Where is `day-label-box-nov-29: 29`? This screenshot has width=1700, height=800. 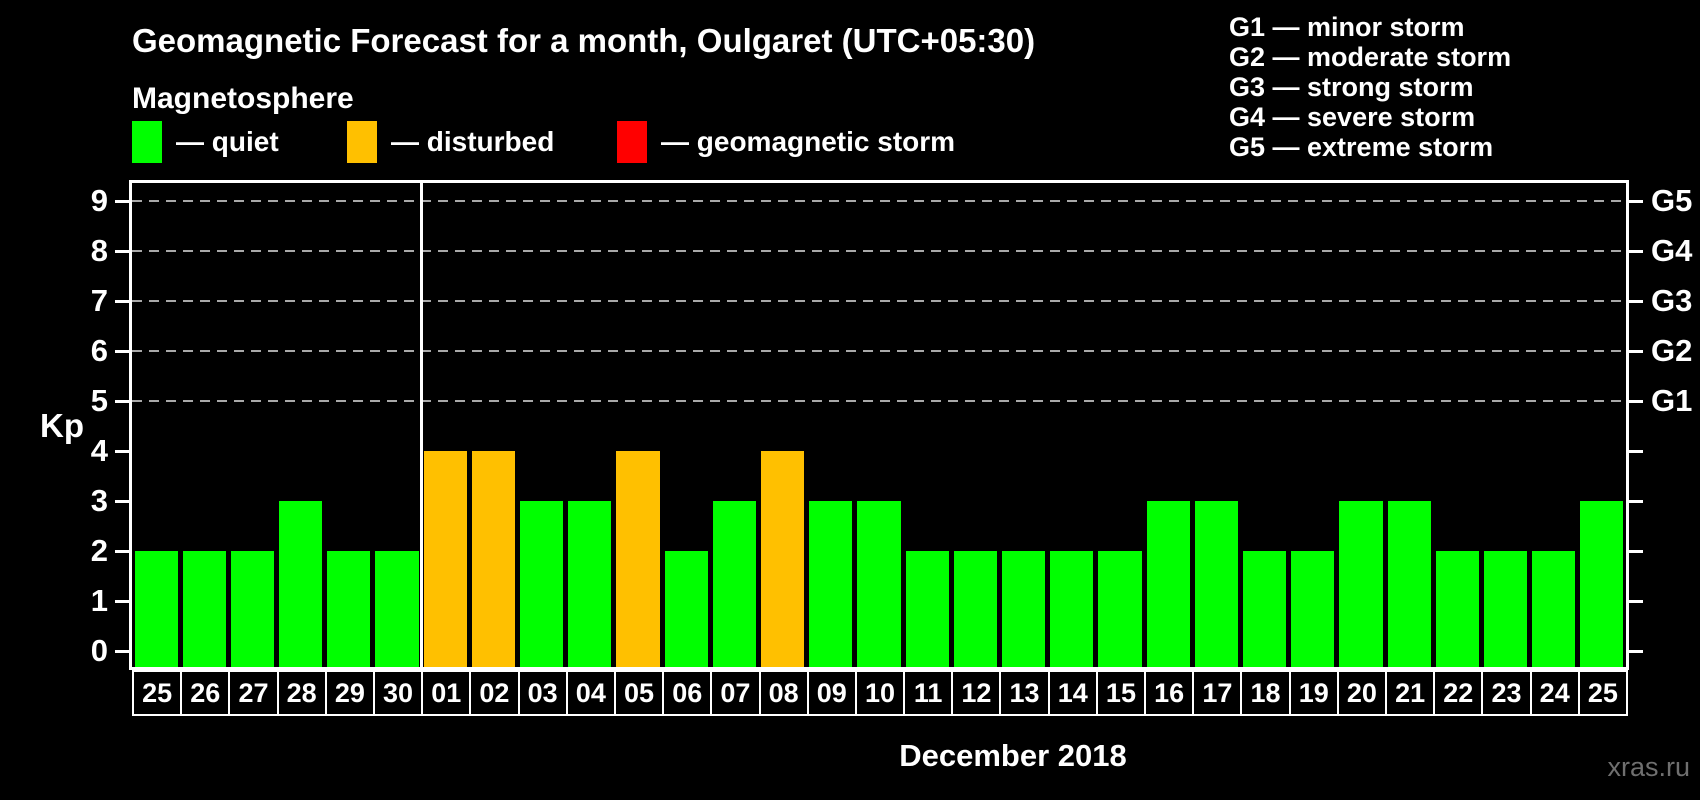 day-label-box-nov-29: 29 is located at coordinates (349, 693).